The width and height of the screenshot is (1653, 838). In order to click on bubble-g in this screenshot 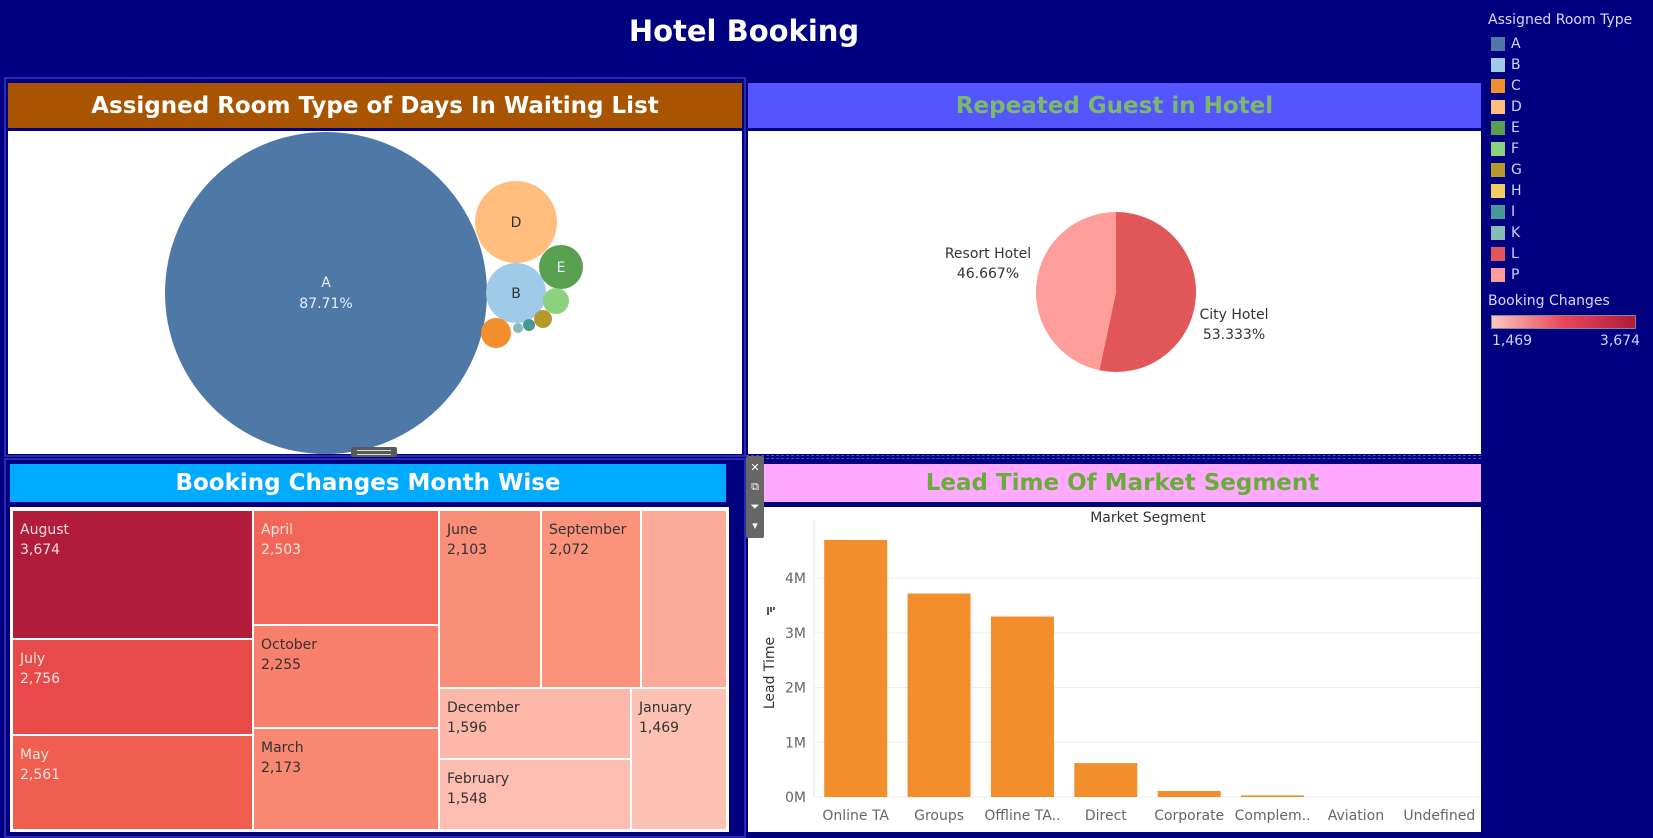, I will do `click(543, 319)`.